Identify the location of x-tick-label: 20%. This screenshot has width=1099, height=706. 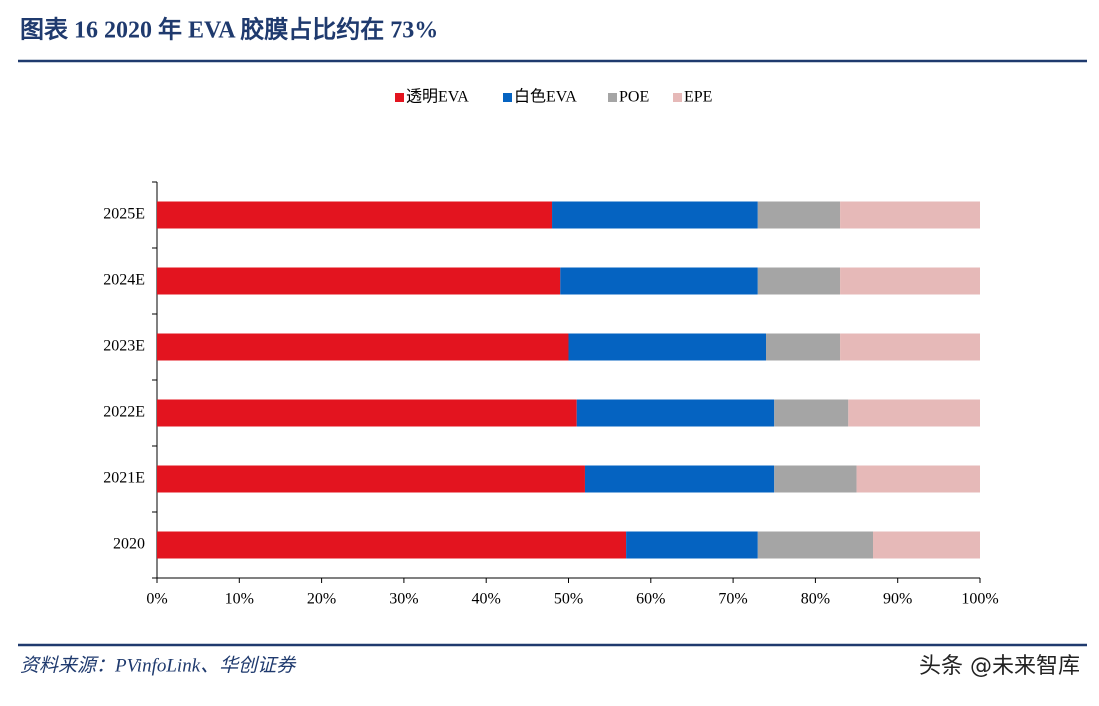
(321, 599).